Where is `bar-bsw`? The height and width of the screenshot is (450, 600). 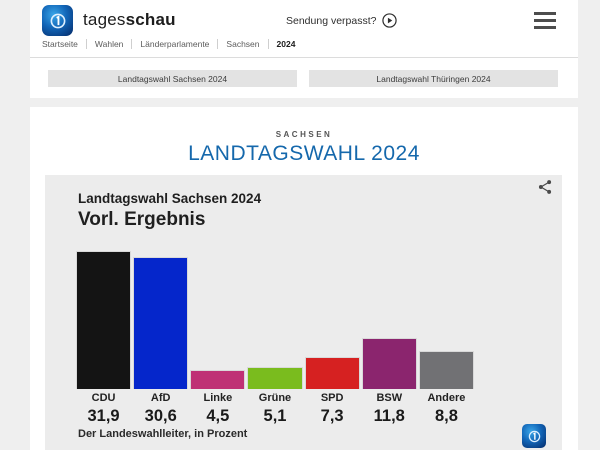 bar-bsw is located at coordinates (389, 363).